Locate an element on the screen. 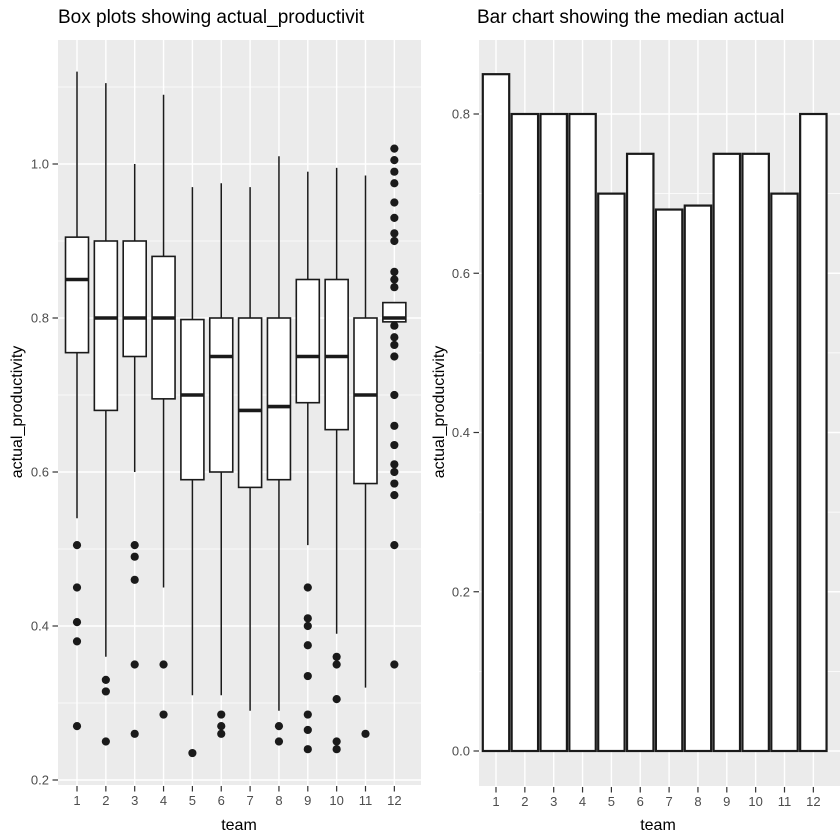  x-tick-label: 8 is located at coordinates (278, 800).